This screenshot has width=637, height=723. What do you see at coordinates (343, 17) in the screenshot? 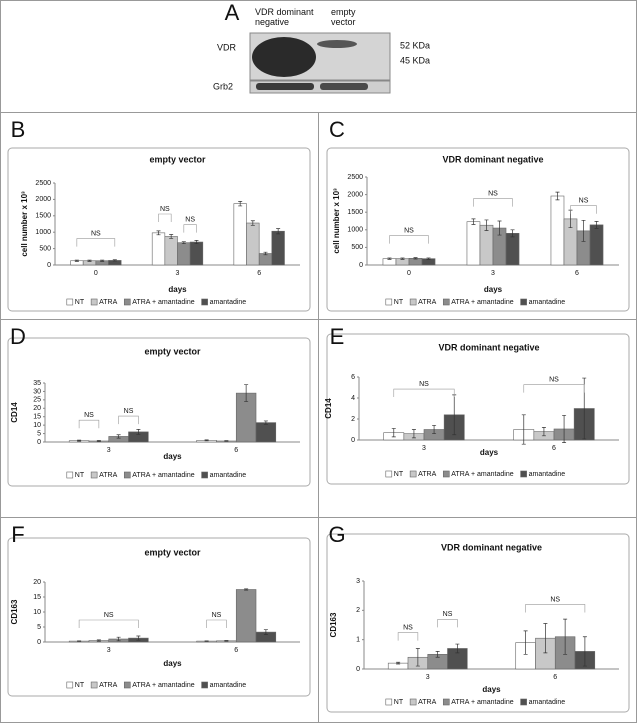
I see `column-label: empty vector` at bounding box center [343, 17].